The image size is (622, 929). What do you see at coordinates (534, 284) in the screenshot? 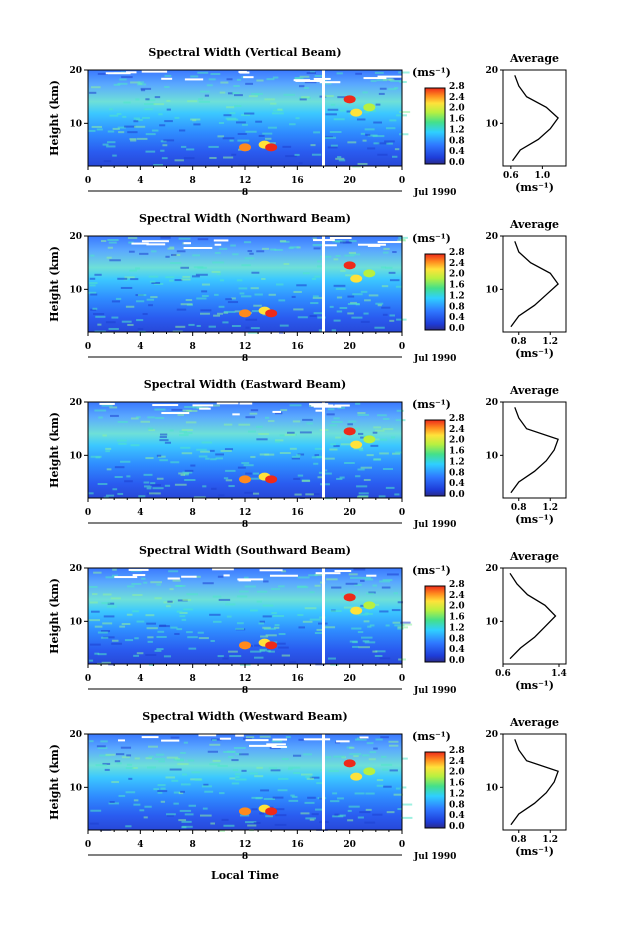
I see `avg-profile-line` at bounding box center [534, 284].